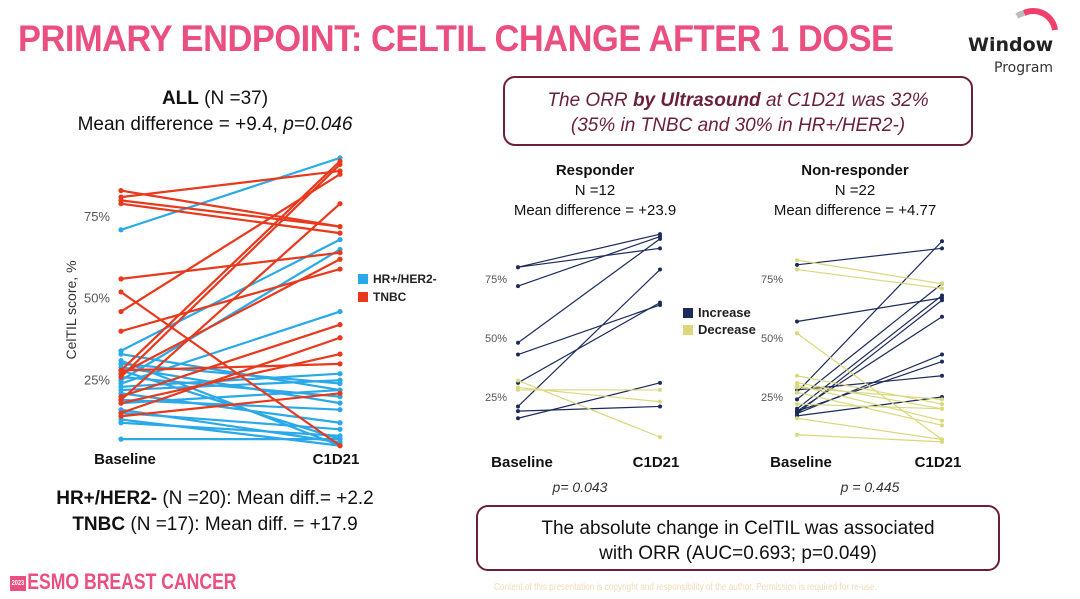 This screenshot has width=1080, height=599. I want to click on all-ytick-label: 75%, so click(97, 216).